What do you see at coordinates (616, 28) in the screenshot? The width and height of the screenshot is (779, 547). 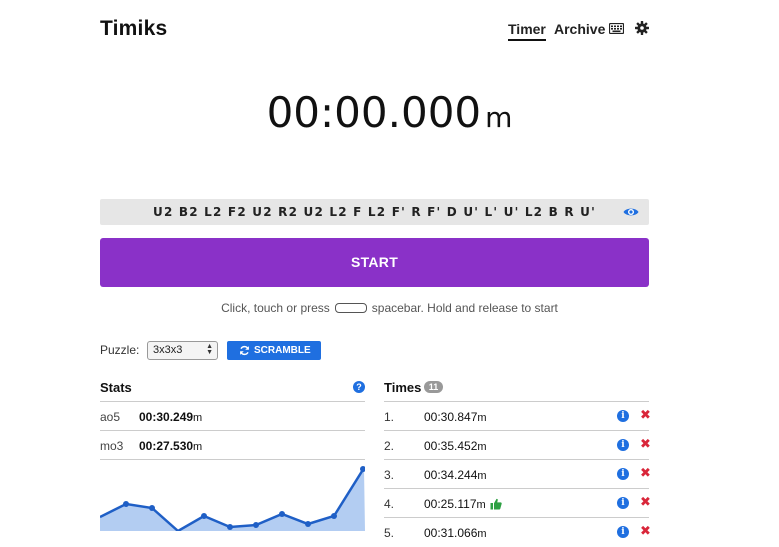 I see `keyboard-icon` at bounding box center [616, 28].